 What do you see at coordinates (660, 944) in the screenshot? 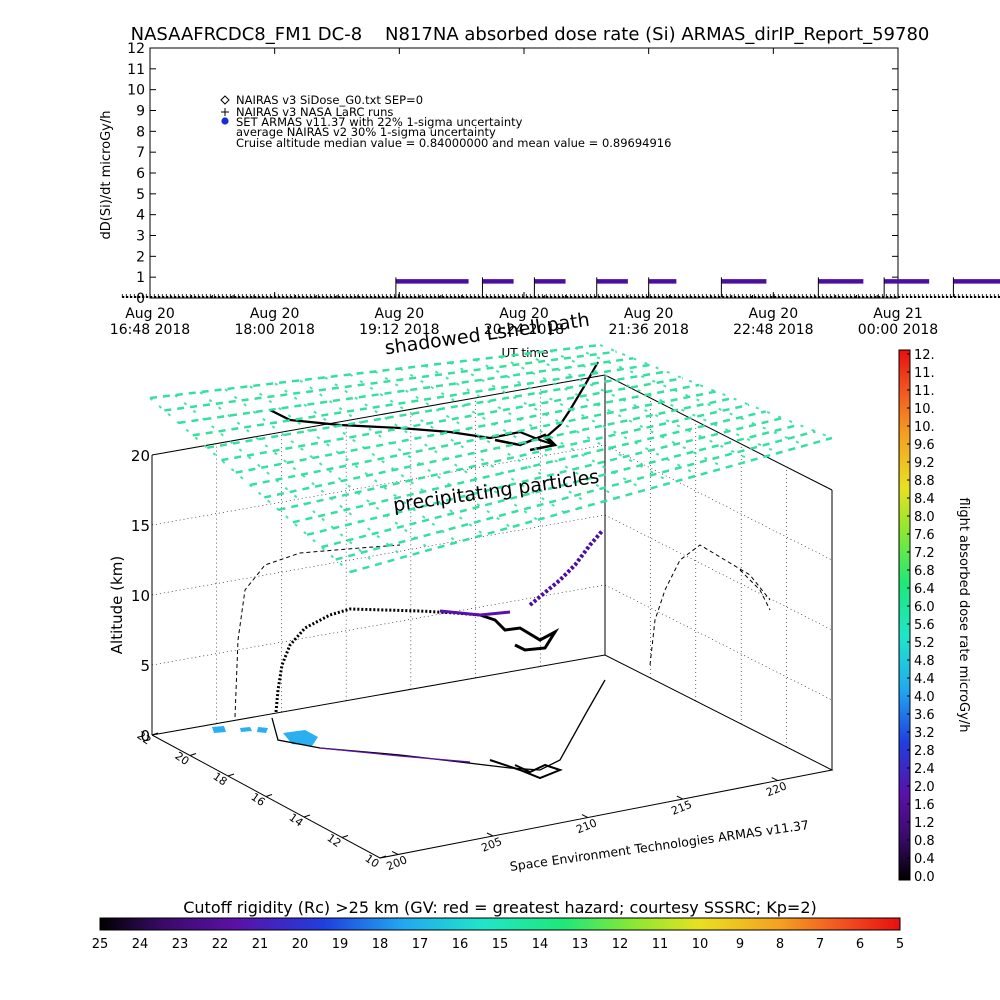
I see `rigidity-tick-label: 11` at bounding box center [660, 944].